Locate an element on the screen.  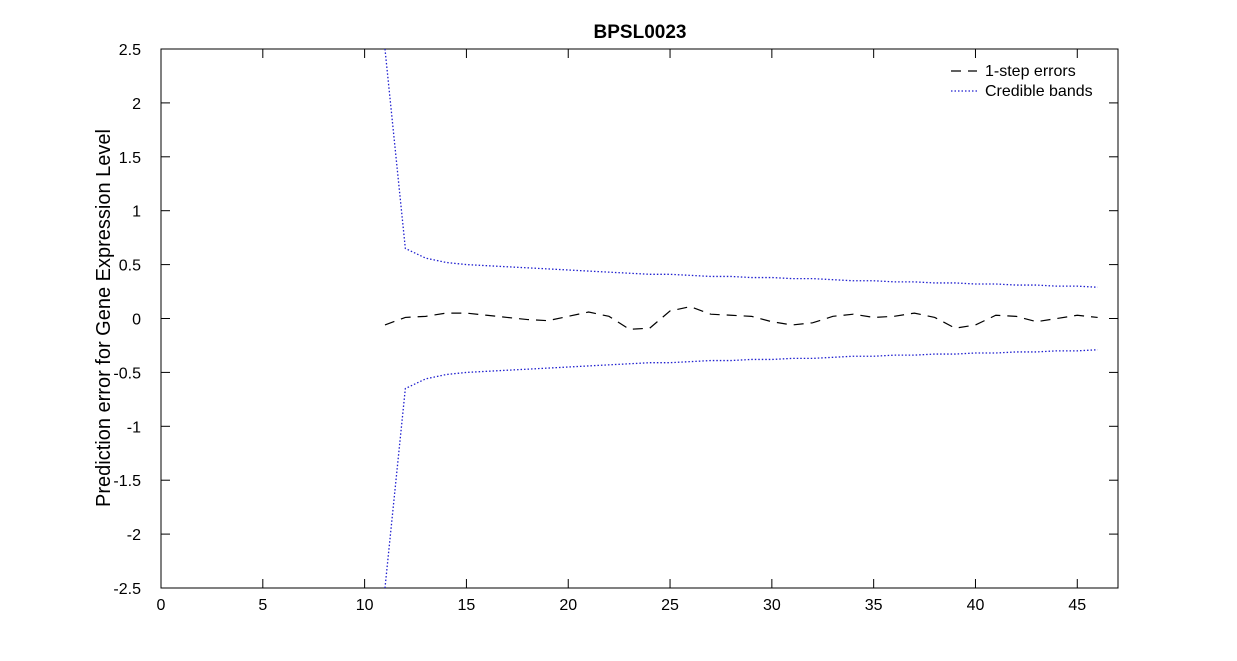
y-tick-label: 1.5 is located at coordinates (130, 158).